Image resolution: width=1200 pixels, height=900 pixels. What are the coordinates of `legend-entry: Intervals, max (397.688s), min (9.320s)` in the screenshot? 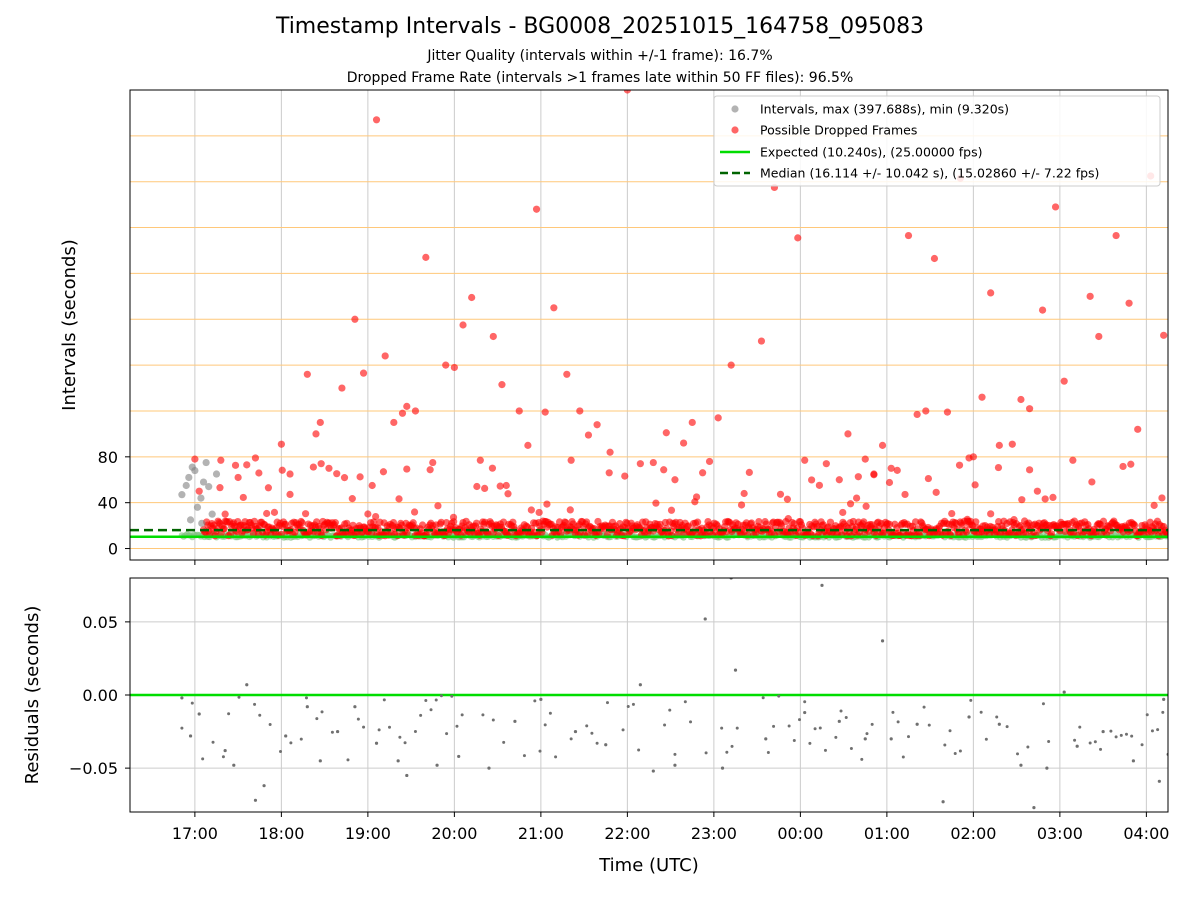 It's located at (884, 109).